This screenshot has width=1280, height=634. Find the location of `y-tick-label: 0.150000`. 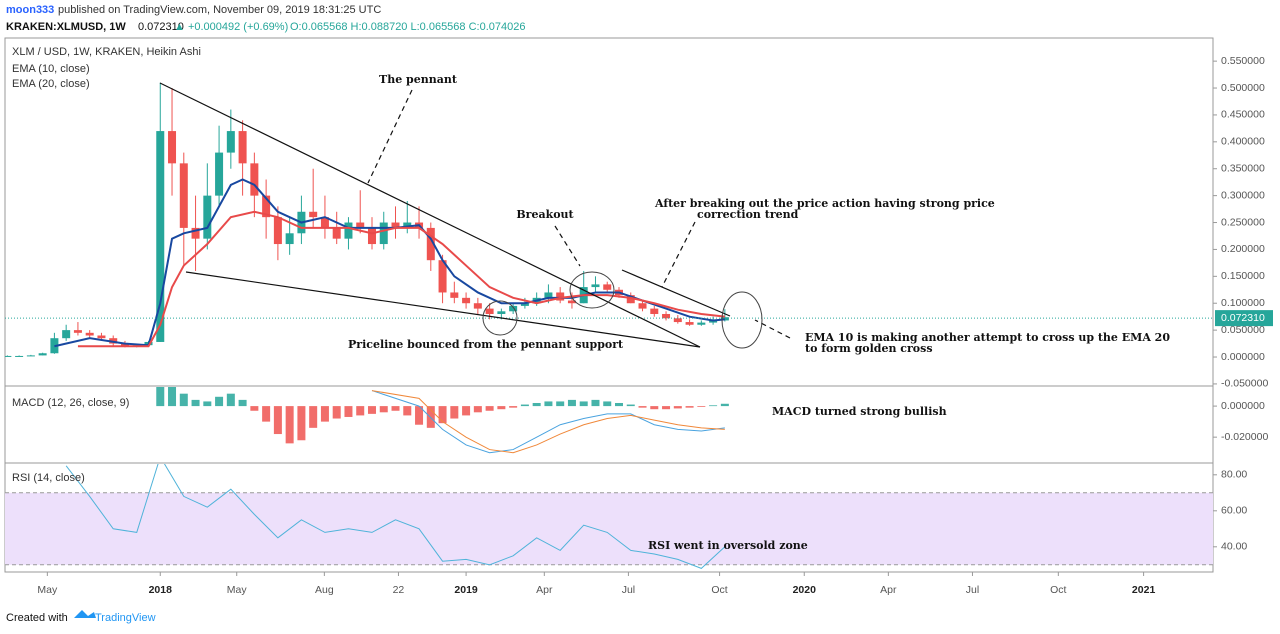

y-tick-label: 0.150000 is located at coordinates (1243, 276).